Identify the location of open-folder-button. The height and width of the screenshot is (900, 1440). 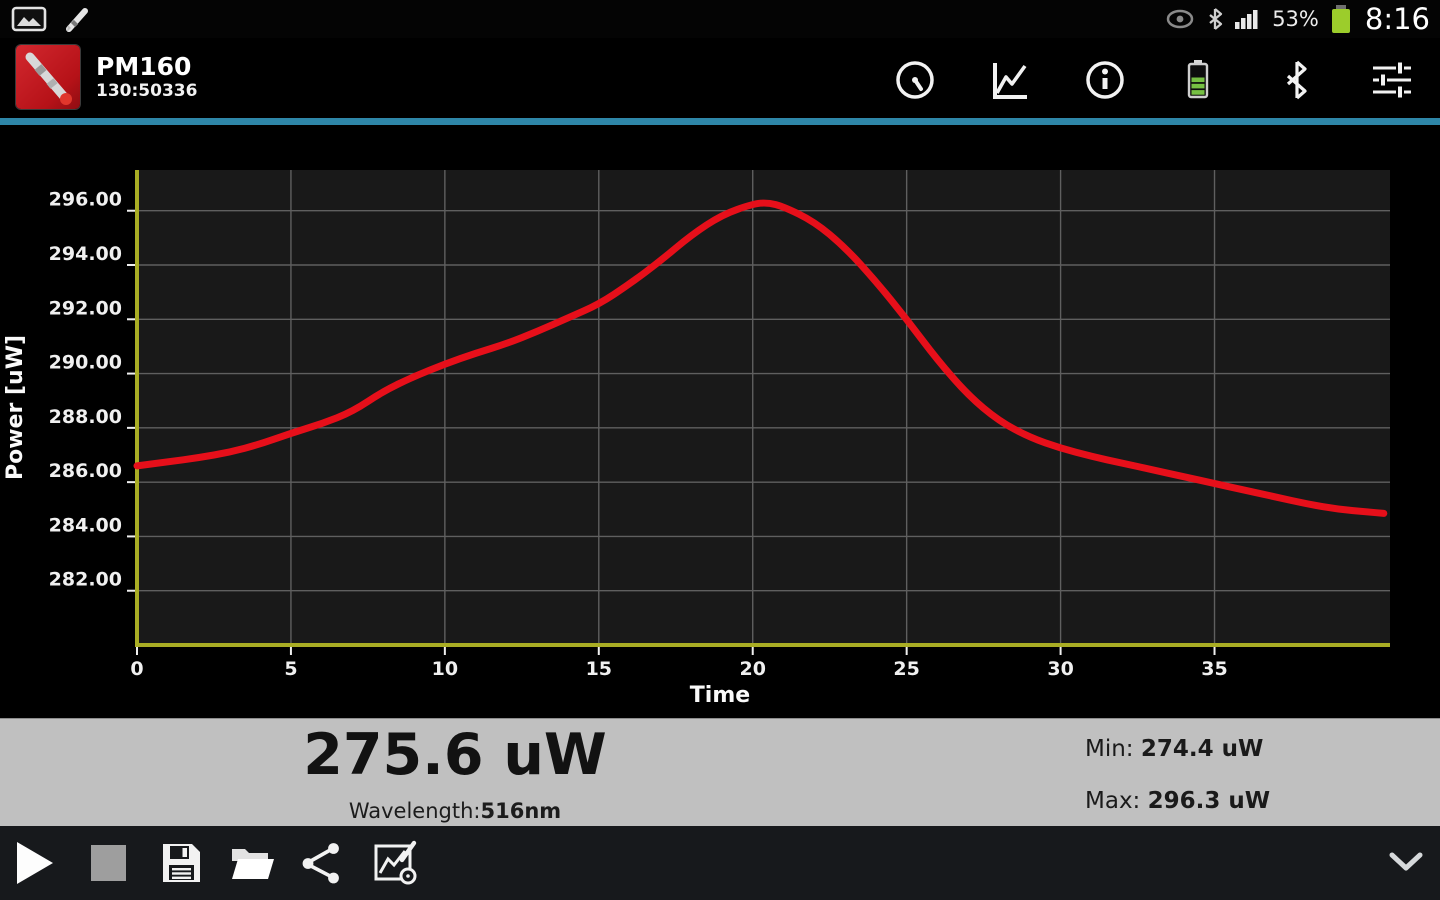
(252, 863).